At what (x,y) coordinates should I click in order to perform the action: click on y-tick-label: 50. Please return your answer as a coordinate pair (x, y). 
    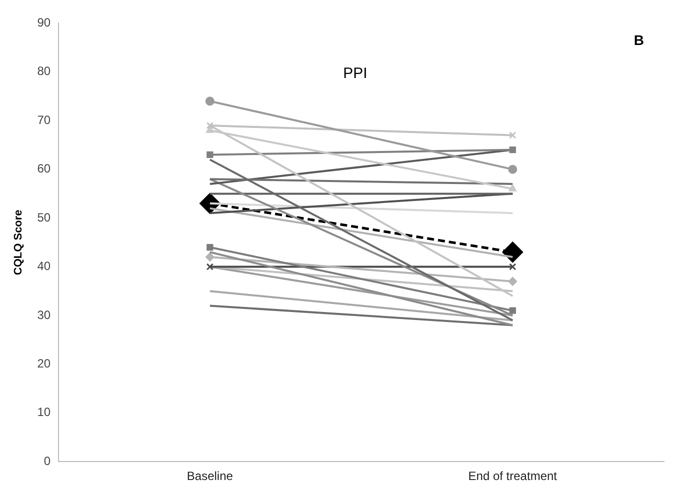
    Looking at the image, I should click on (44, 217).